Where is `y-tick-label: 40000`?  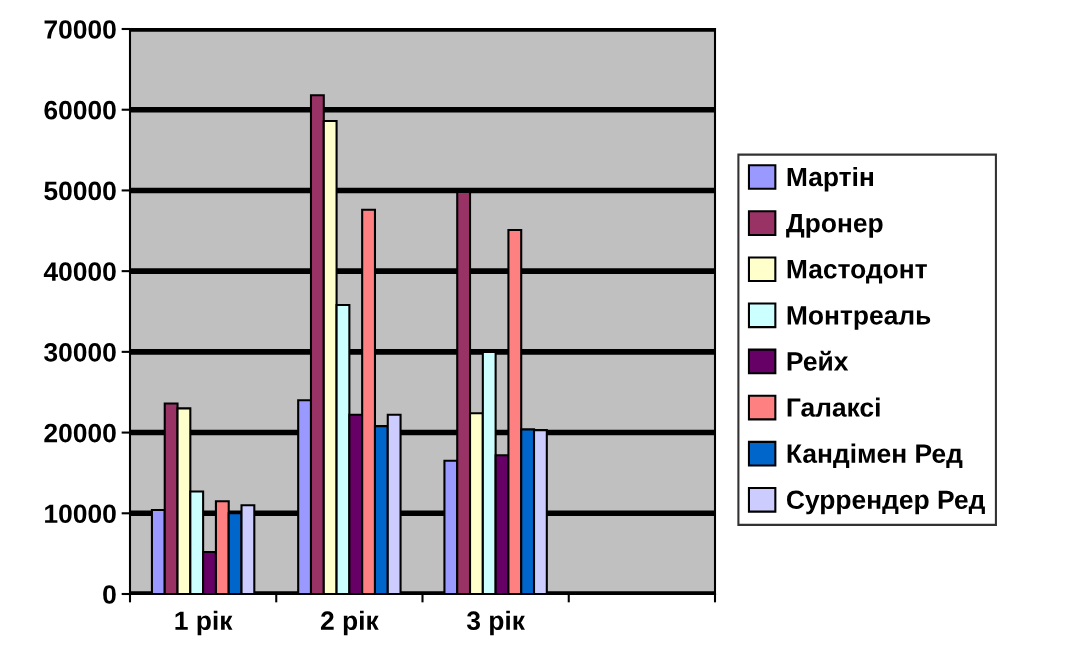
y-tick-label: 40000 is located at coordinates (79, 271).